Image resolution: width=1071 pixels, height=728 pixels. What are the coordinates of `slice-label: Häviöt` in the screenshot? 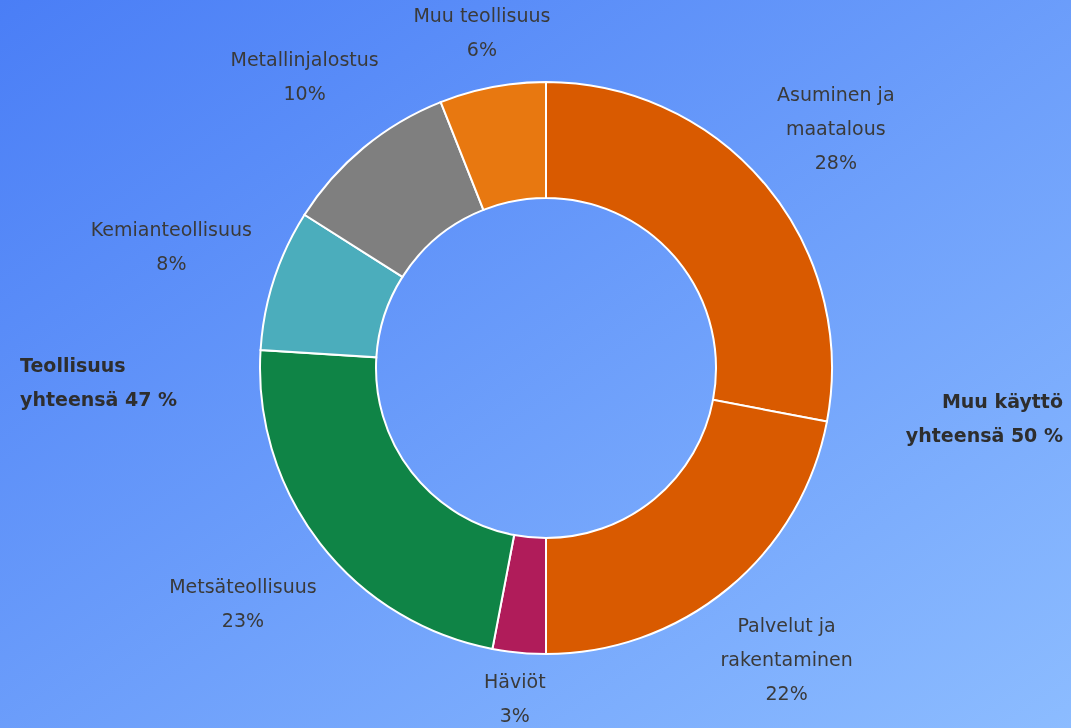 It's located at (515, 680).